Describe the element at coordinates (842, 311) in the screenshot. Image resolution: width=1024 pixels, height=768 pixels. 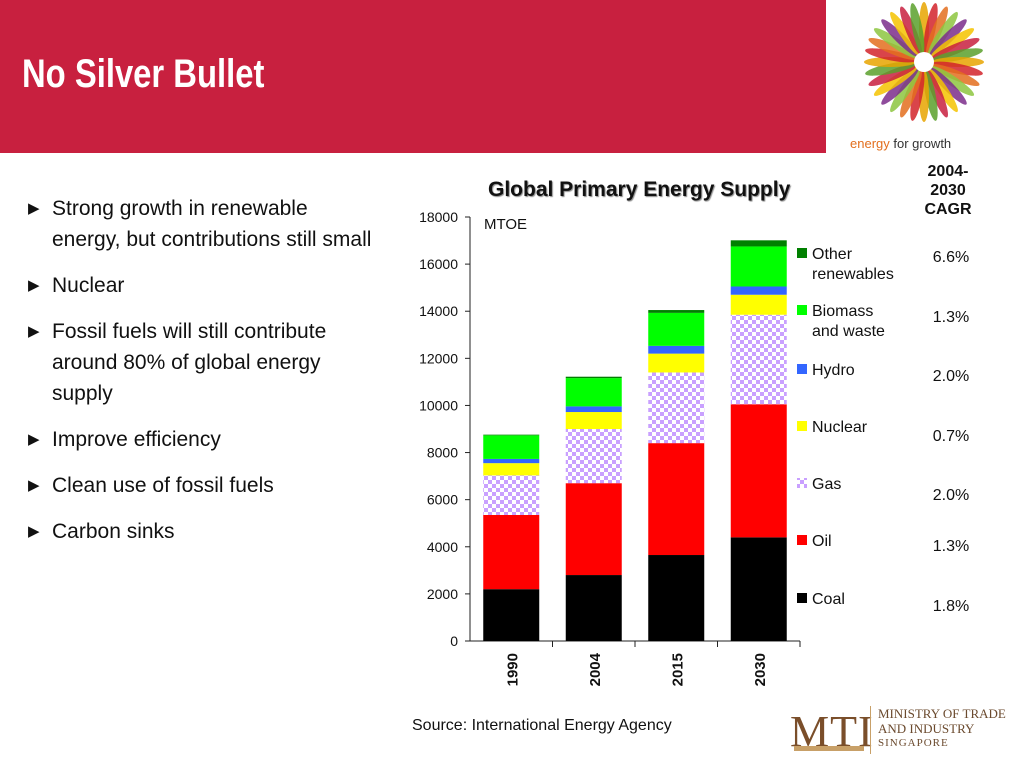
I see `legend-label: Biomass` at that location.